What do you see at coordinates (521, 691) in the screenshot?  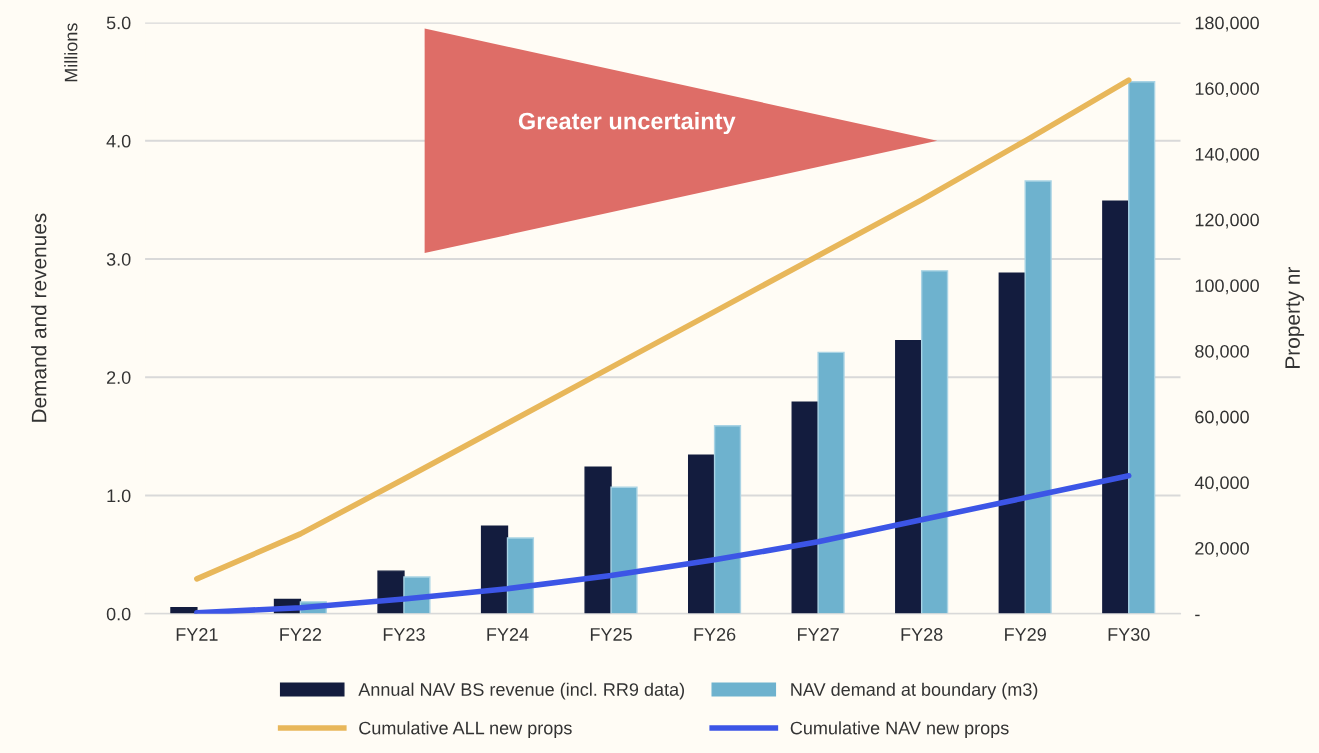 I see `legend-label: Annual NAV BS revenue (incl. RR9 data)` at bounding box center [521, 691].